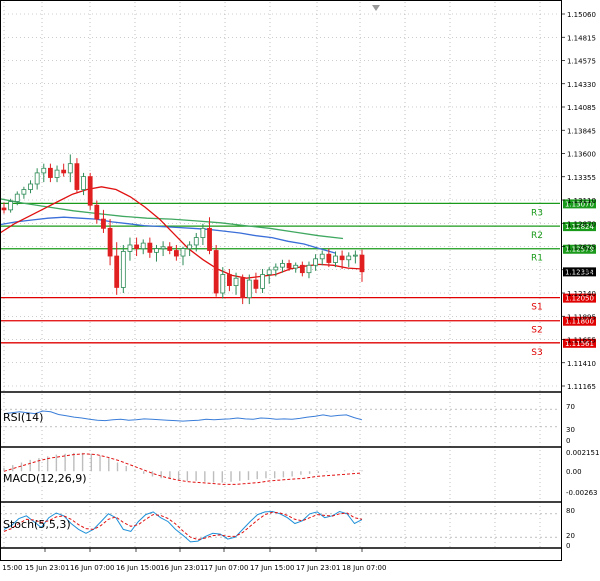 The height and width of the screenshot is (581, 600). Describe the element at coordinates (45, 478) in the screenshot. I see `macd-panel-label: MACD(12,26,9)` at that location.